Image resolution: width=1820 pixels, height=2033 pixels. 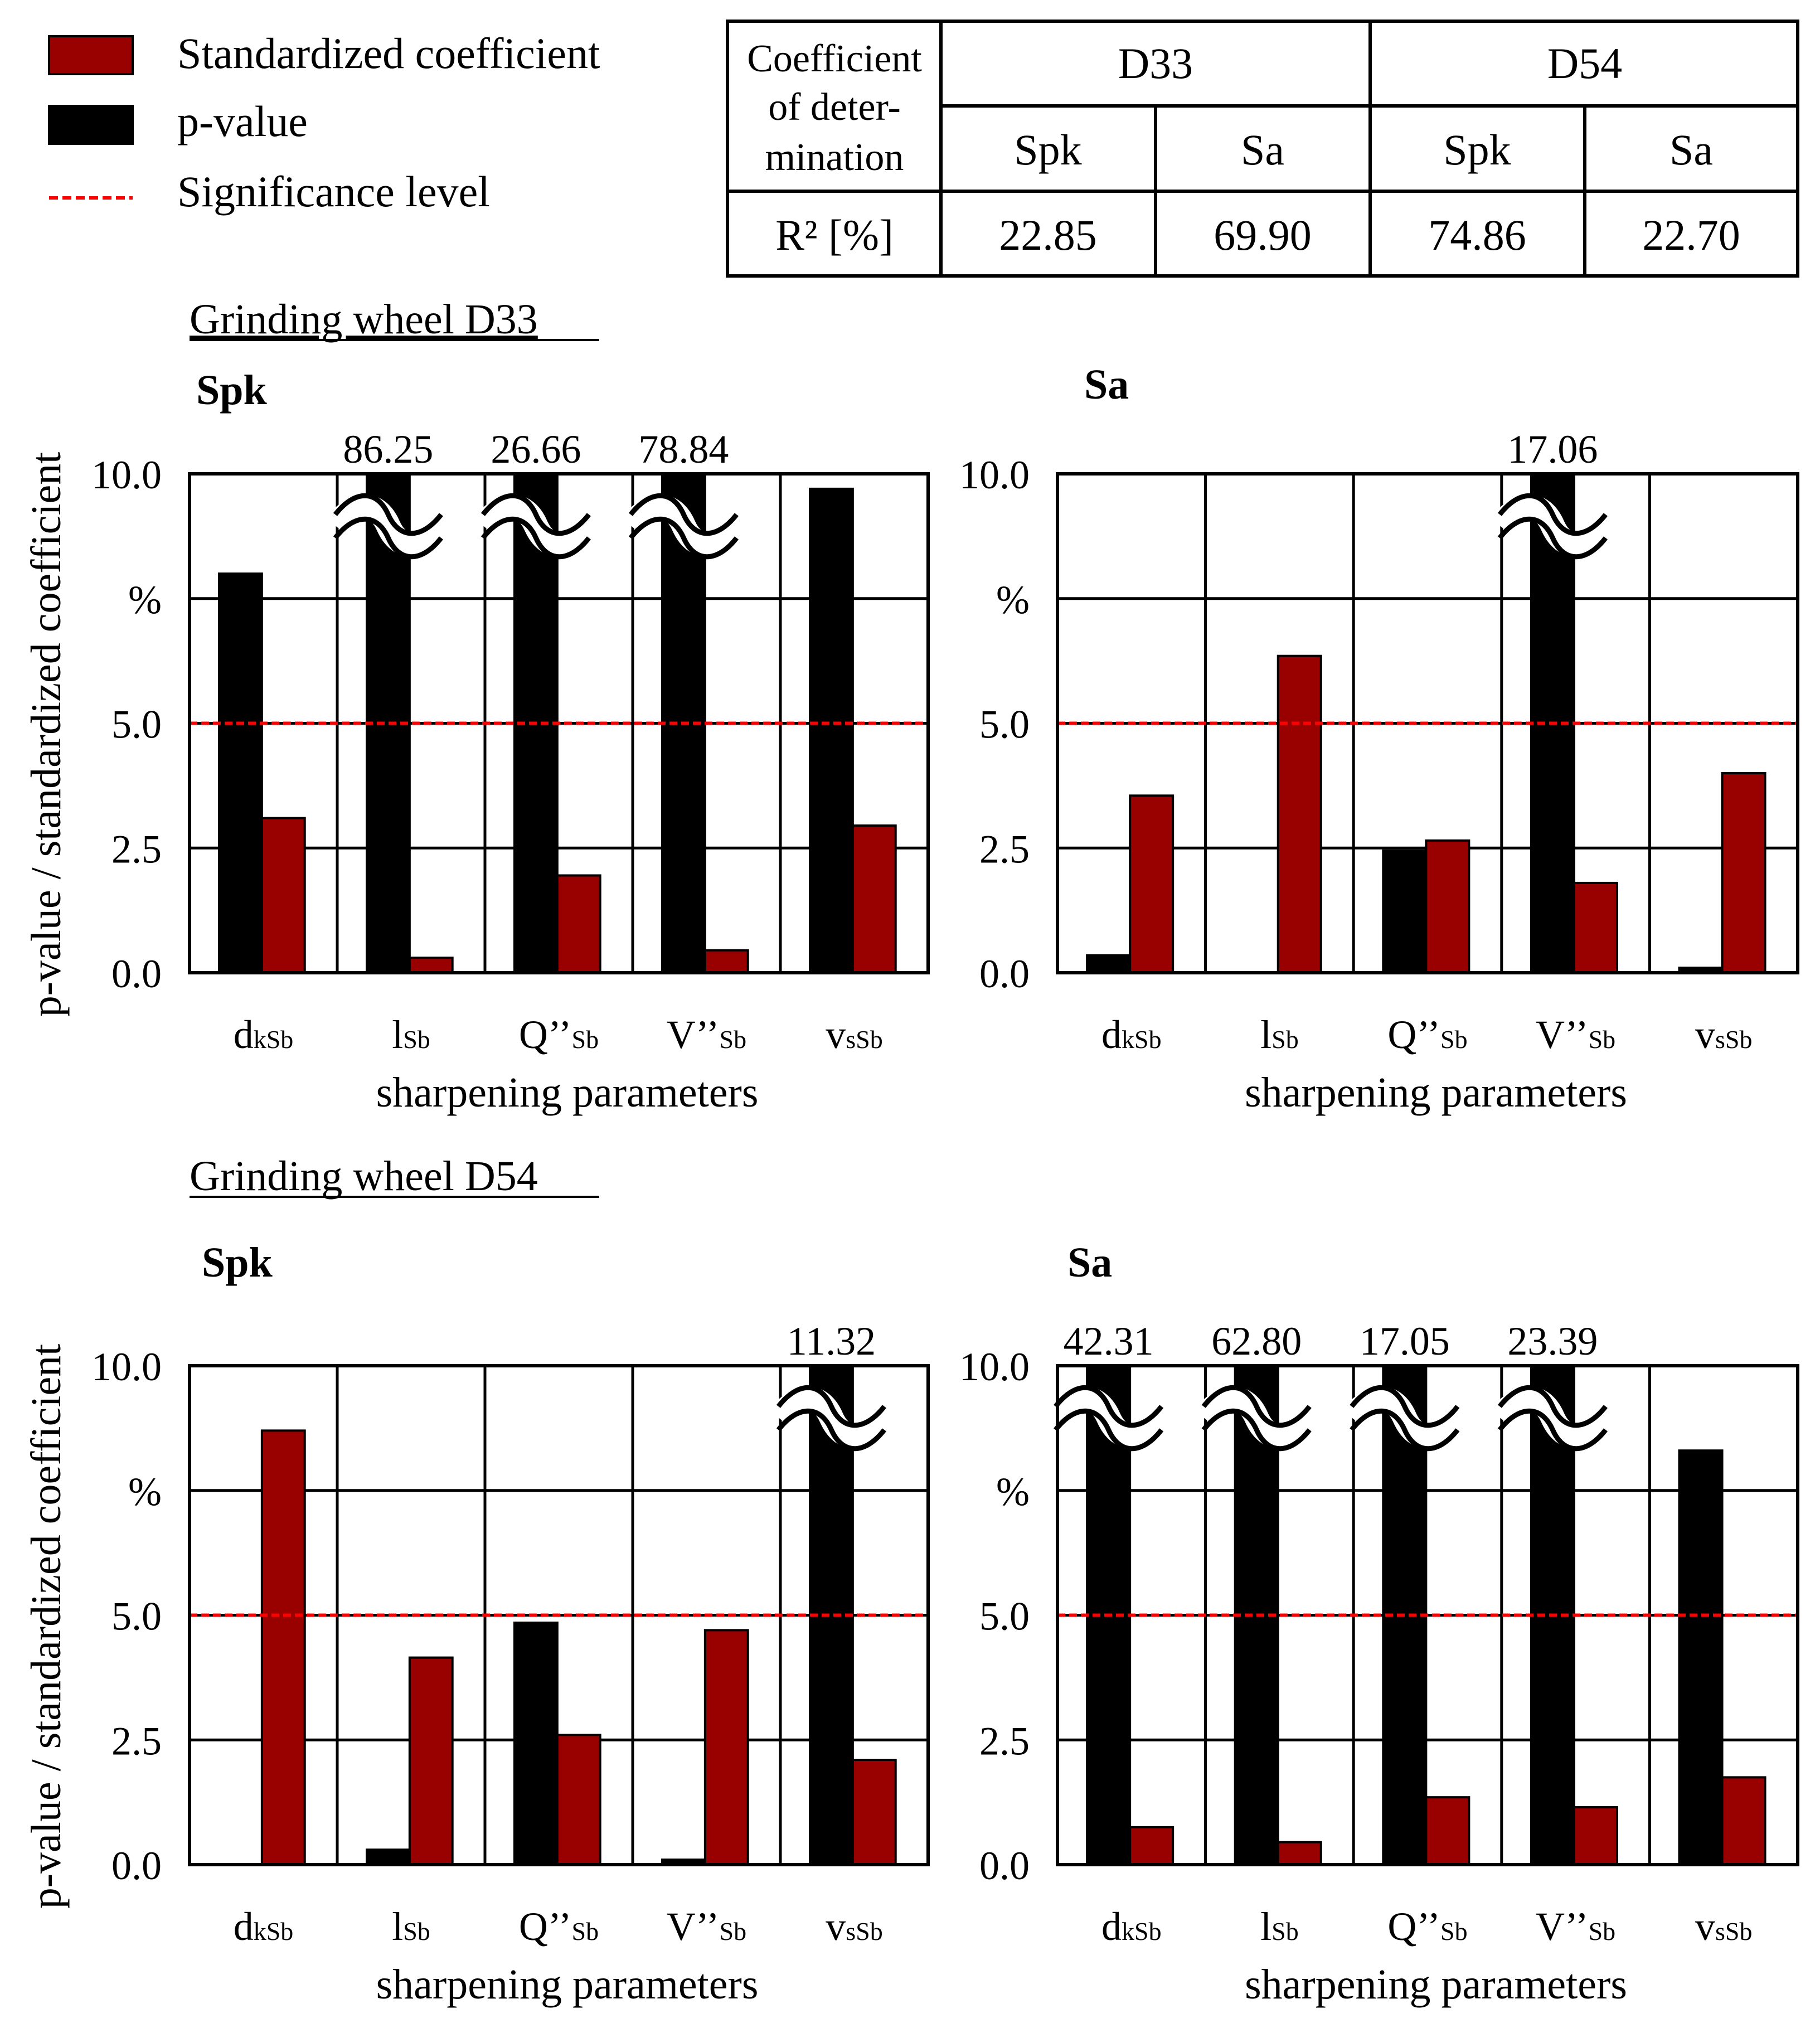 What do you see at coordinates (232, 390) in the screenshot?
I see `chart-title: Spk` at bounding box center [232, 390].